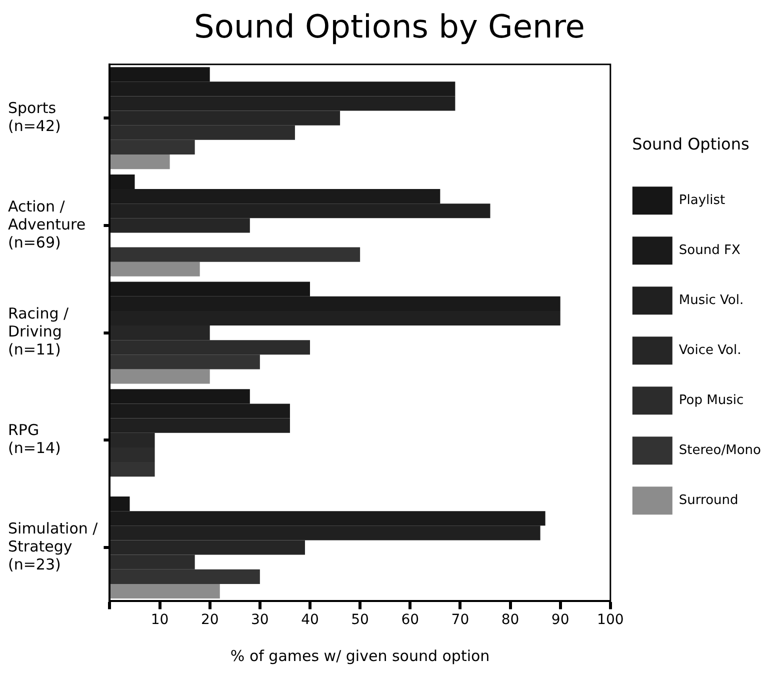 The image size is (777, 680). I want to click on x-tick-label: 40, so click(310, 620).